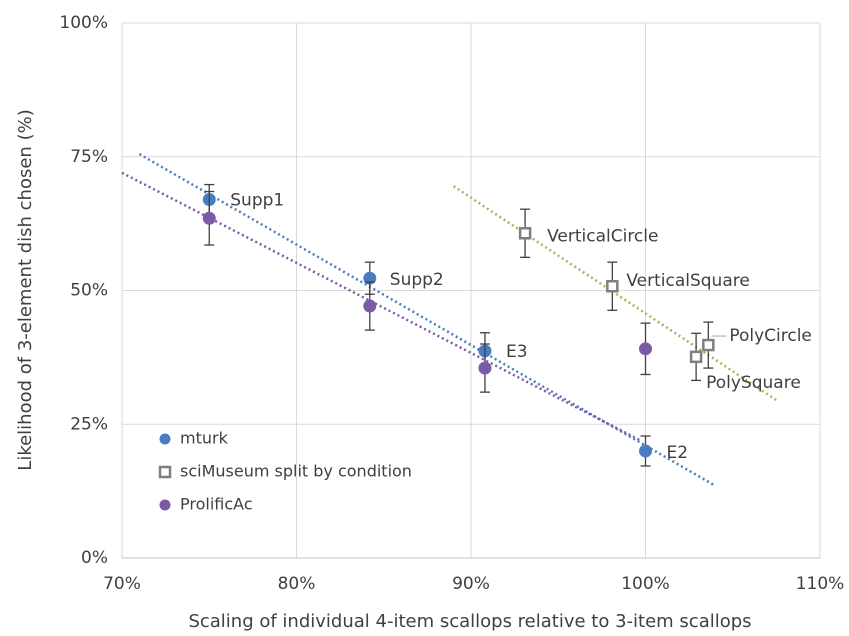 Image resolution: width=849 pixels, height=636 pixels. What do you see at coordinates (678, 453) in the screenshot?
I see `data-label: E2` at bounding box center [678, 453].